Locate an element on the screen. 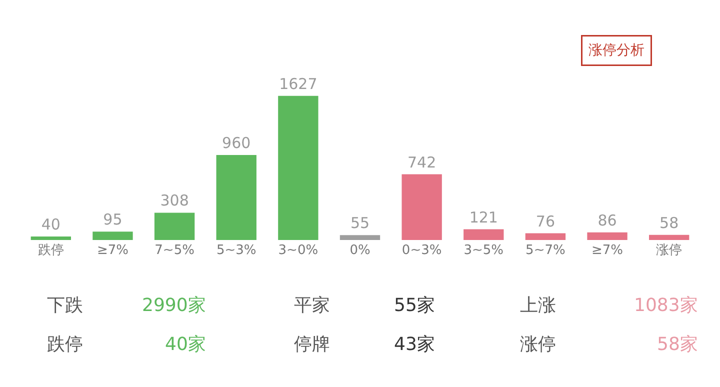 This screenshot has height=387, width=720. text: 2990家 is located at coordinates (174, 305).